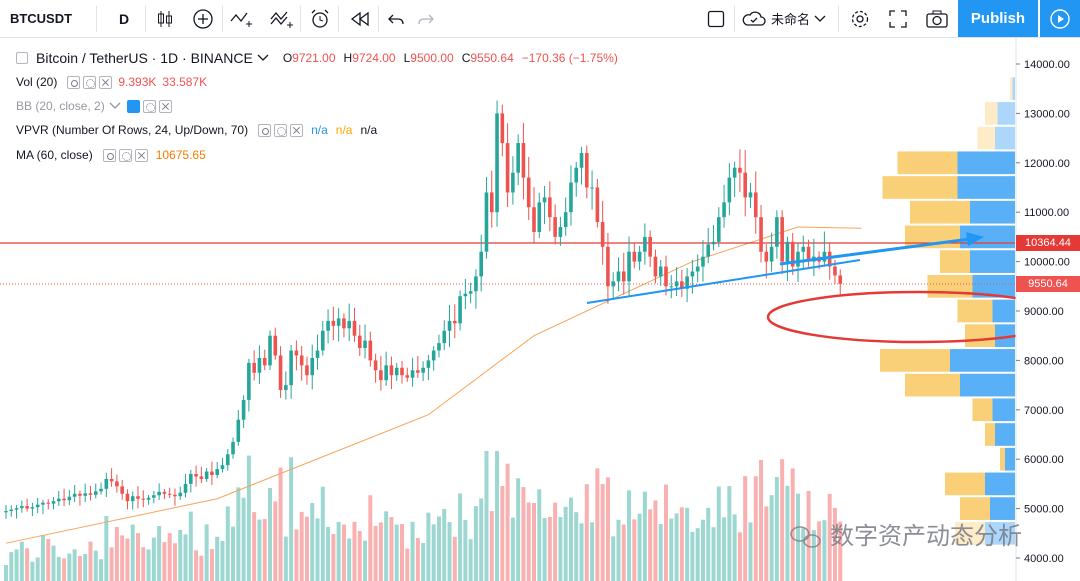 The height and width of the screenshot is (581, 1080). I want to click on publish-button: Publish, so click(998, 18).